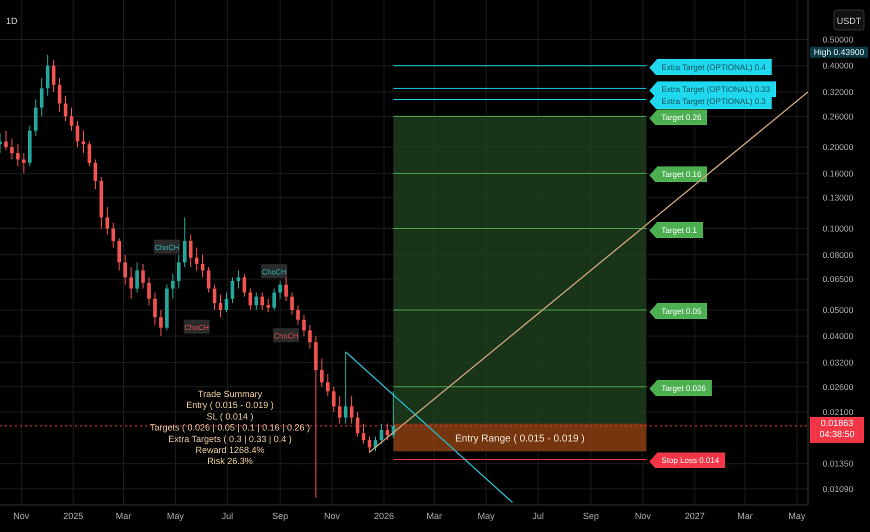 Image resolution: width=870 pixels, height=532 pixels. I want to click on ref-line-label: Stop Loss 0.014, so click(687, 461).